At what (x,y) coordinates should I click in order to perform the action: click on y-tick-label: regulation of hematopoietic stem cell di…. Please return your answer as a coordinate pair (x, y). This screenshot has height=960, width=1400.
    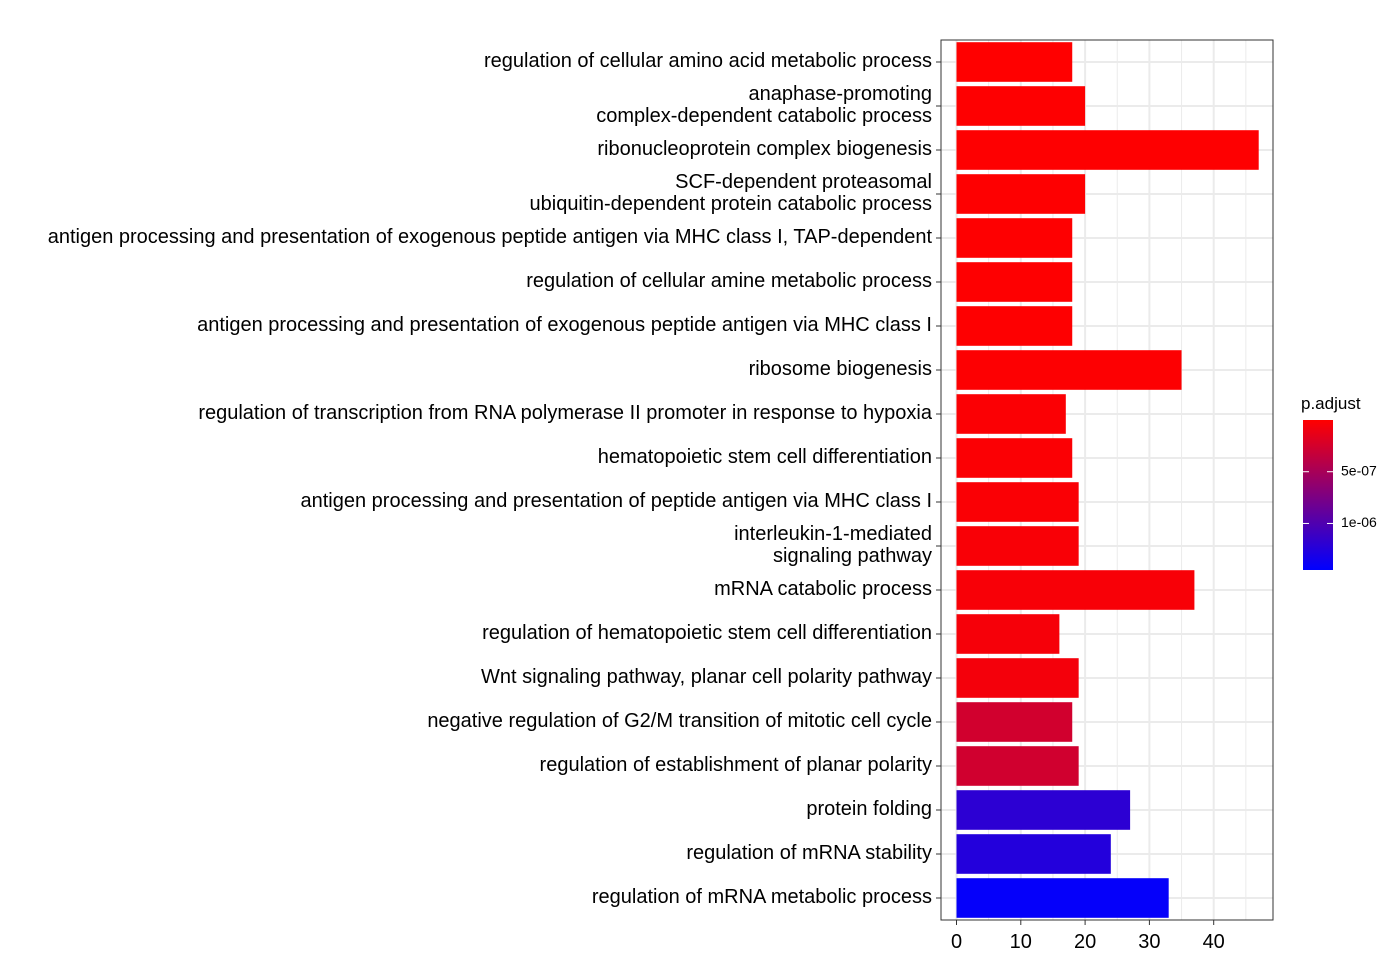
    Looking at the image, I should click on (707, 633).